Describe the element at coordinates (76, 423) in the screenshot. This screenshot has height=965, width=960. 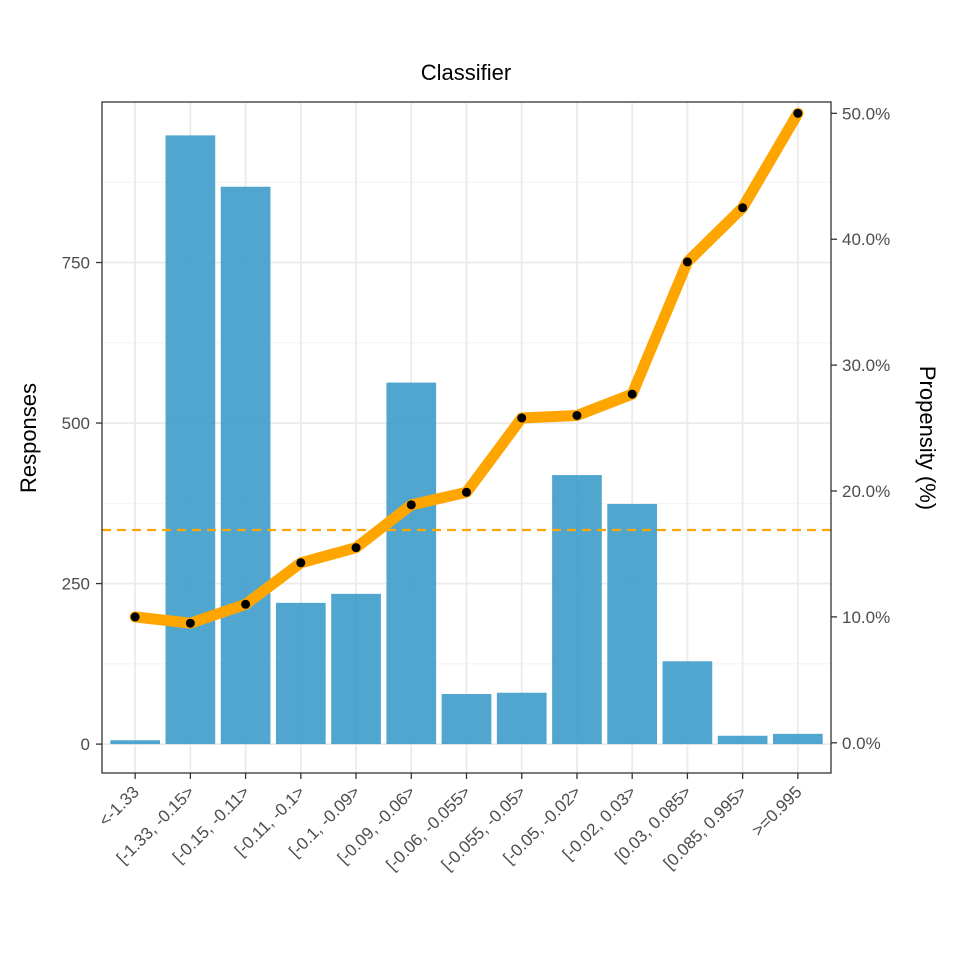
I see `y-tick-label: 500` at that location.